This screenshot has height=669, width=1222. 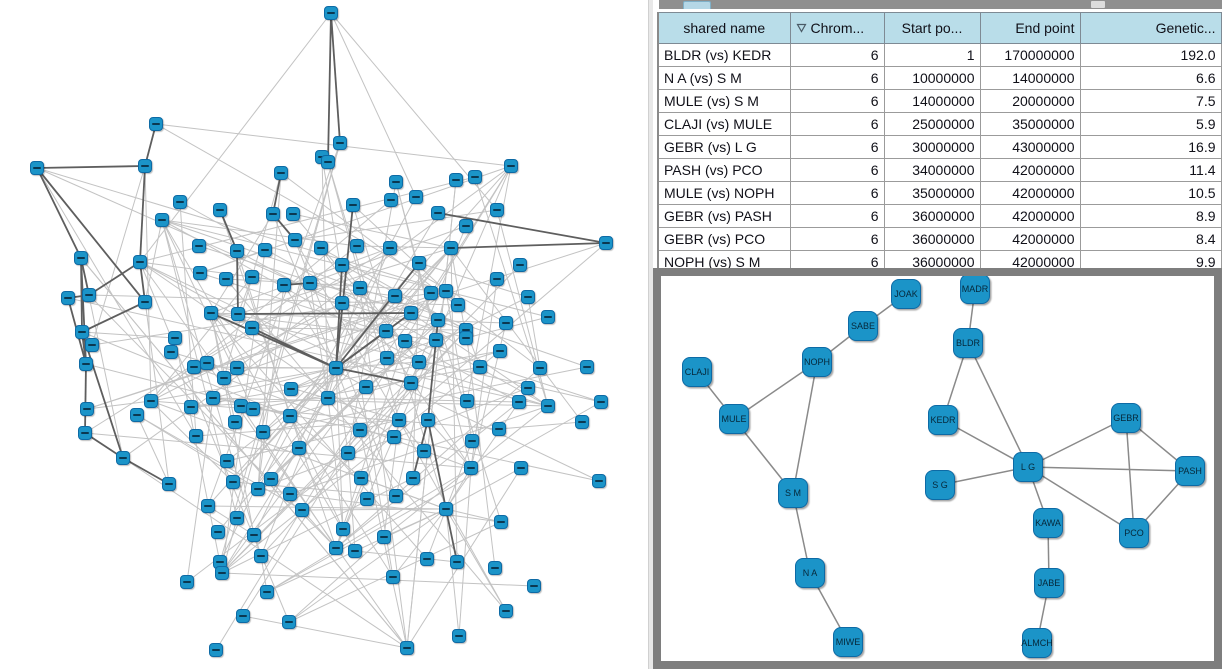 I want to click on network-node: JOAK, so click(x=906, y=294).